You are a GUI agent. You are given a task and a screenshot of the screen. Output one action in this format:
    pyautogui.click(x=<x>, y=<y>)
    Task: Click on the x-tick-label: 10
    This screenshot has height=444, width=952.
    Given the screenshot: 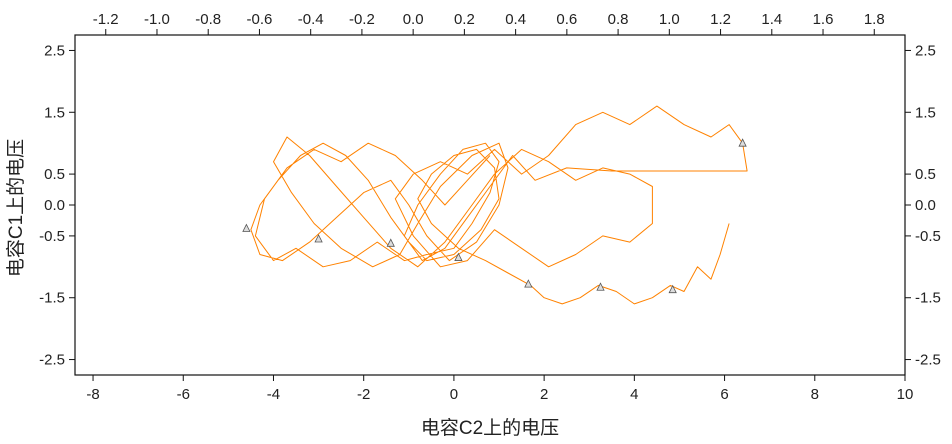 What is the action you would take?
    pyautogui.click(x=905, y=394)
    